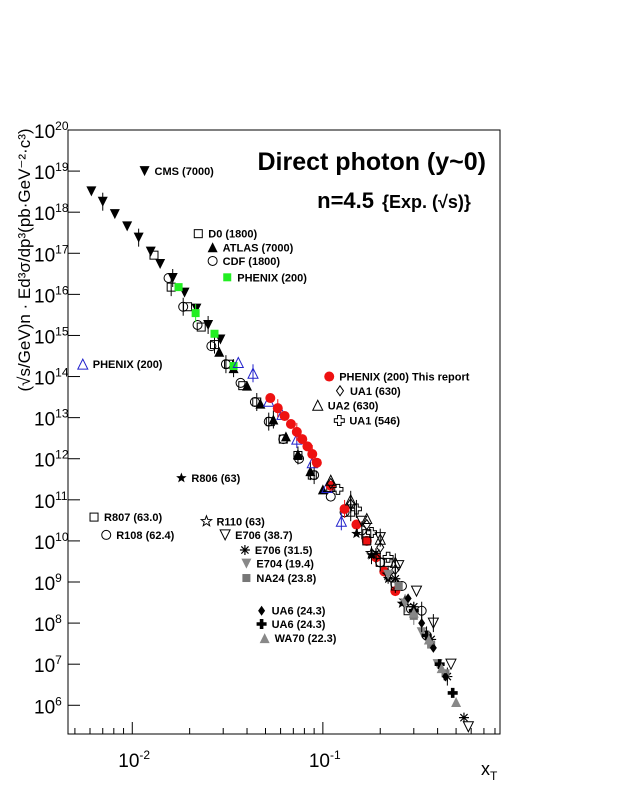 This screenshot has width=623, height=806. I want to click on x-axis-label: xT, so click(489, 771).